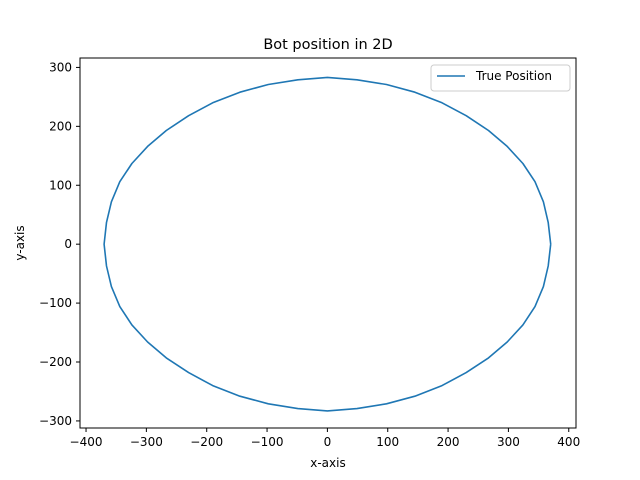  Describe the element at coordinates (448, 442) in the screenshot. I see `x-tick-label: 200` at that location.